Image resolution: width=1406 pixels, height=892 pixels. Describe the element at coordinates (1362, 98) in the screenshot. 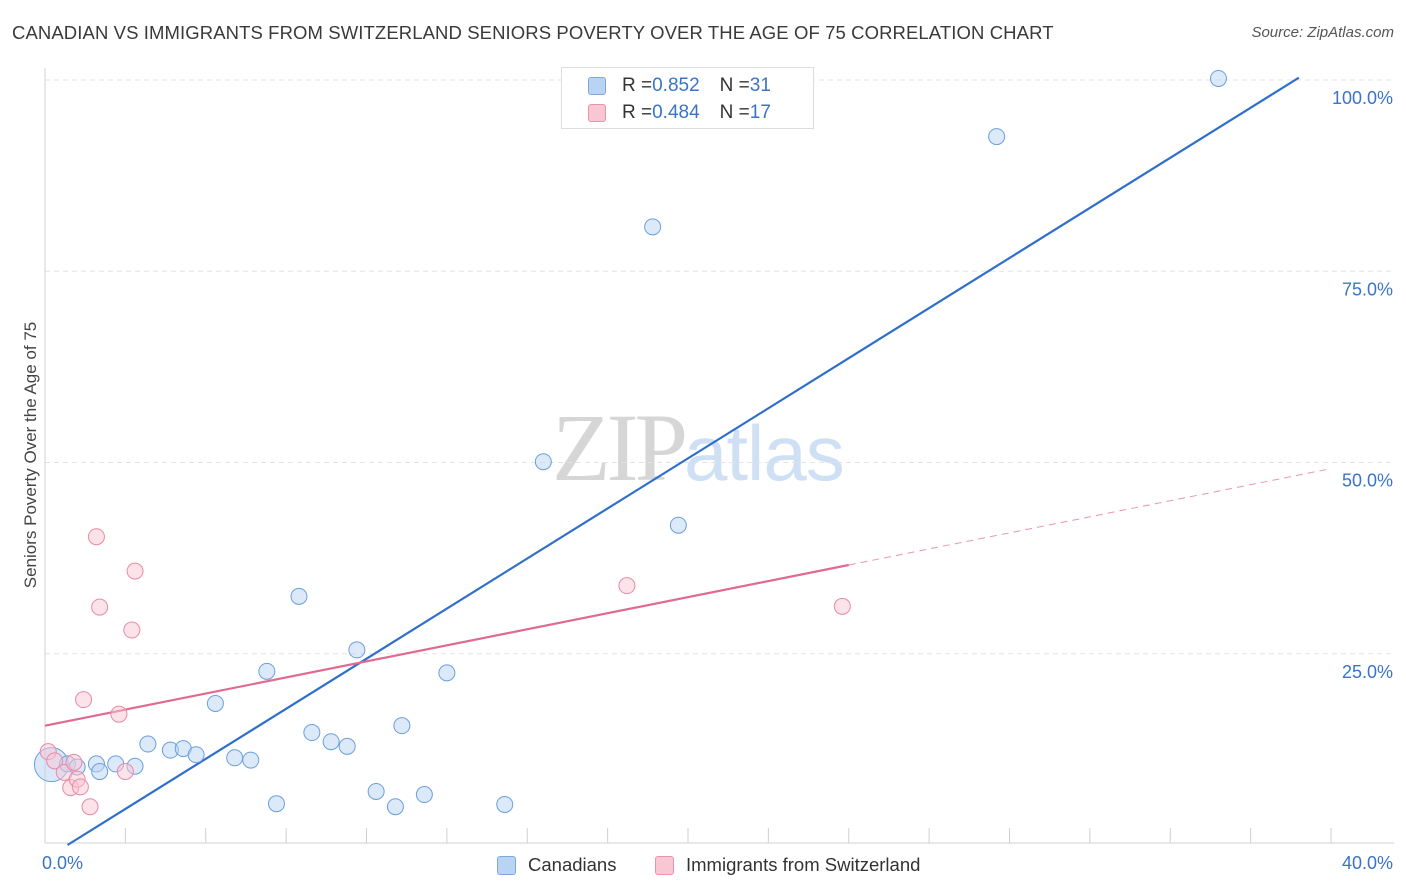

I see `y-tick-label: 100.0%` at that location.